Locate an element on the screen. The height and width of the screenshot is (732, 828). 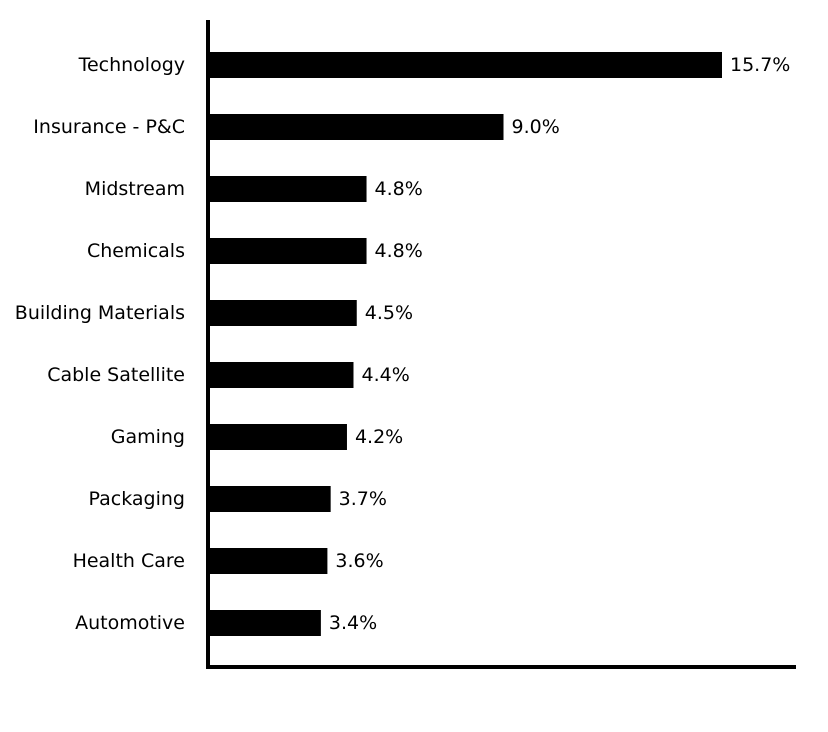
value-label-9: 3.4% is located at coordinates (353, 623).